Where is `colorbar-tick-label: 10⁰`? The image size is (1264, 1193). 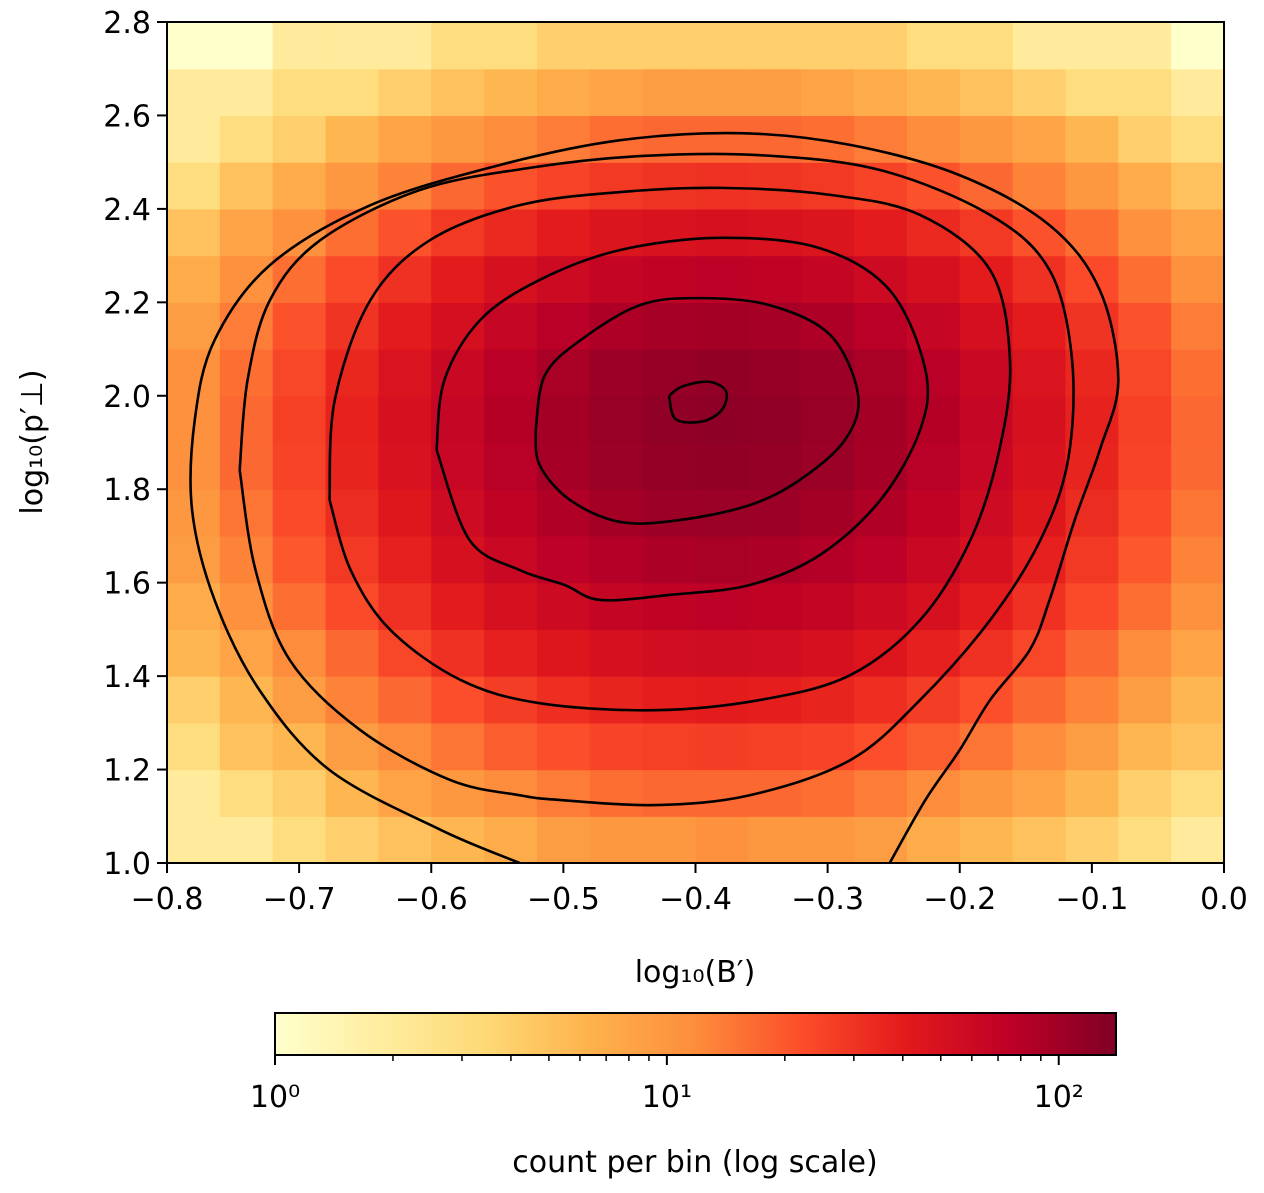 colorbar-tick-label: 10⁰ is located at coordinates (275, 1097).